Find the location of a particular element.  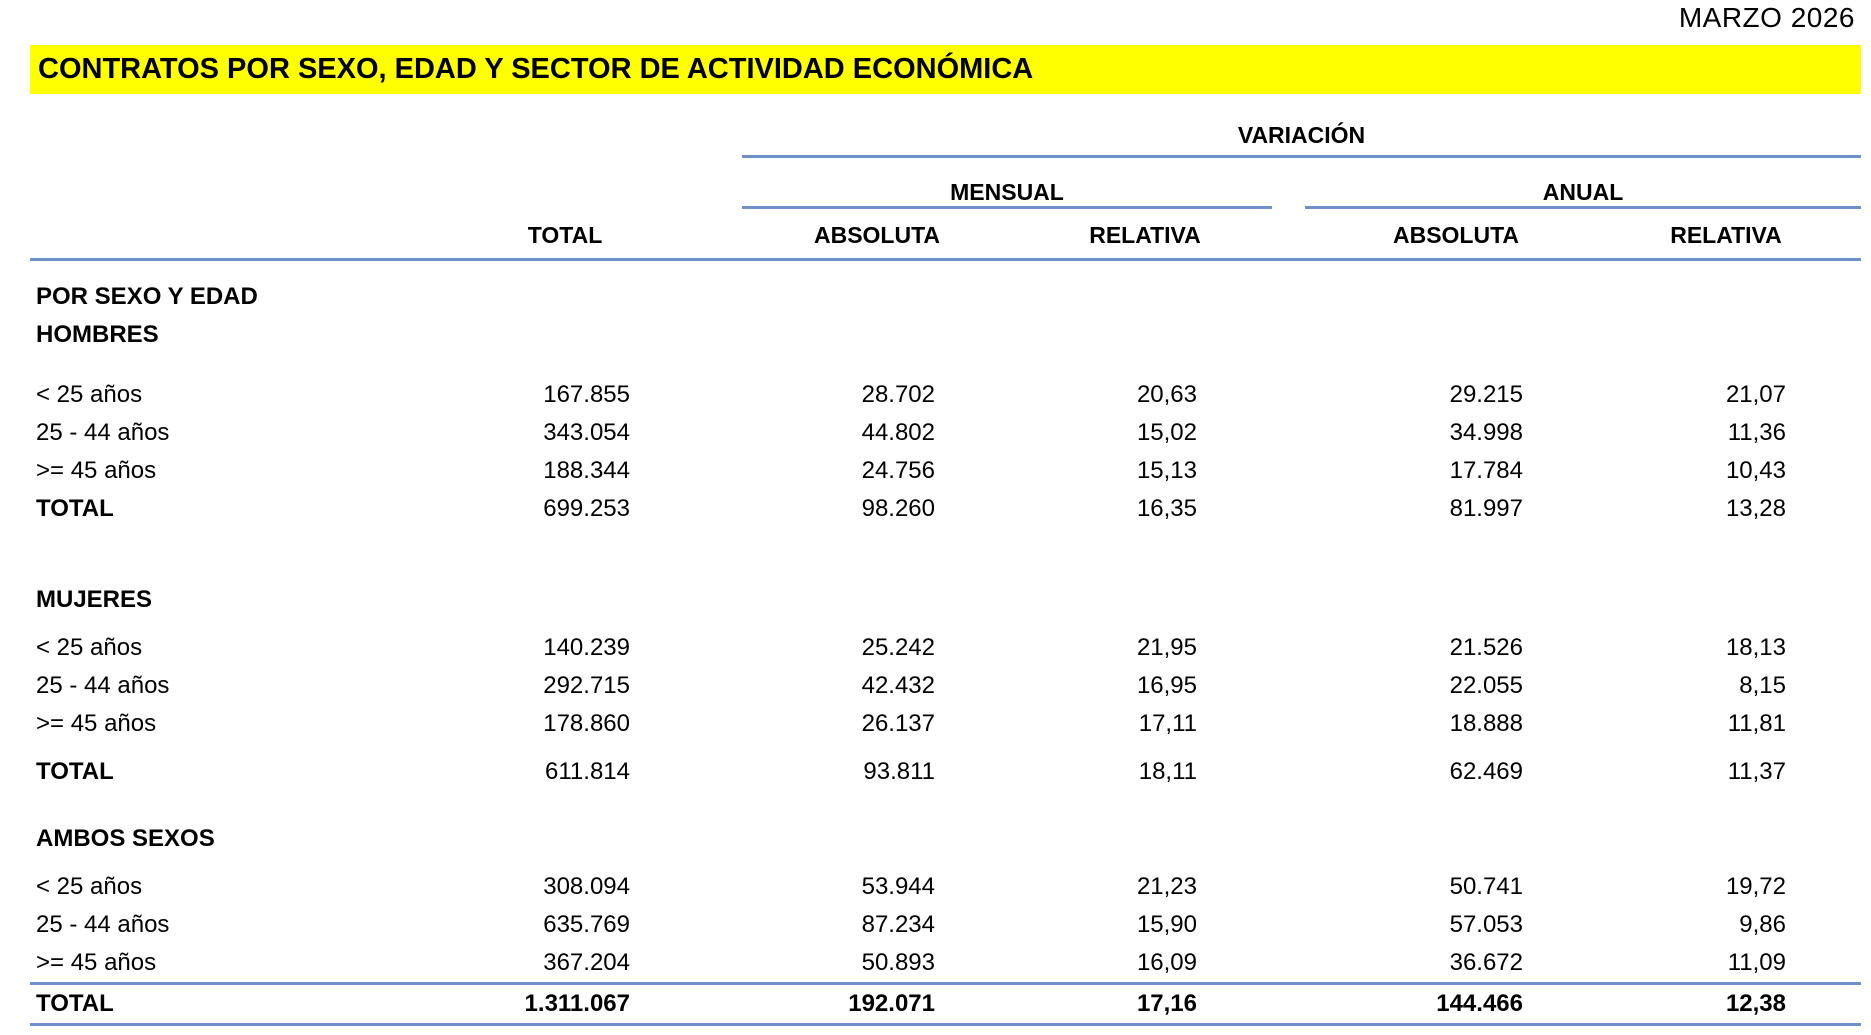

value-cell: 178.860 is located at coordinates (586, 723).